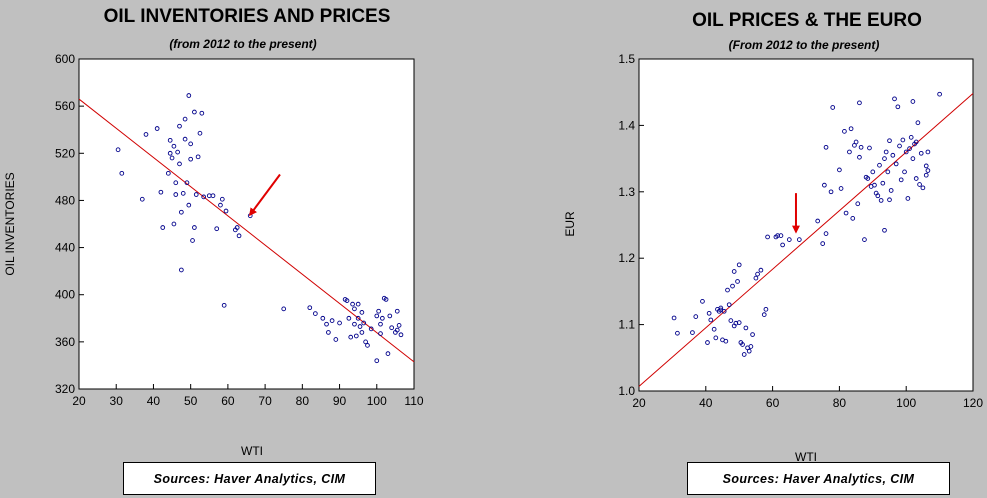 The width and height of the screenshot is (987, 498). What do you see at coordinates (10, 223) in the screenshot?
I see `y-axis-label: OIL INVENTORIES` at bounding box center [10, 223].